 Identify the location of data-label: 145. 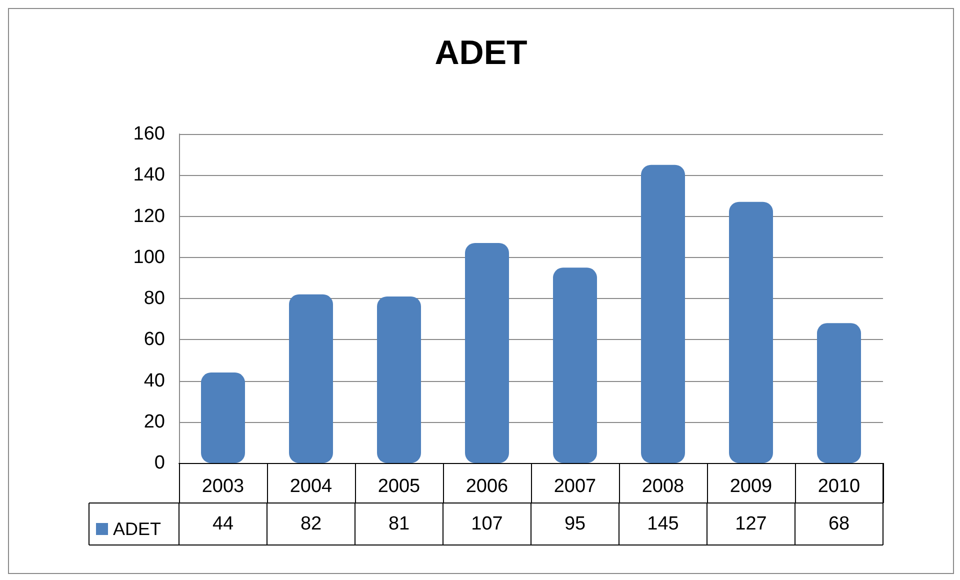
(663, 524).